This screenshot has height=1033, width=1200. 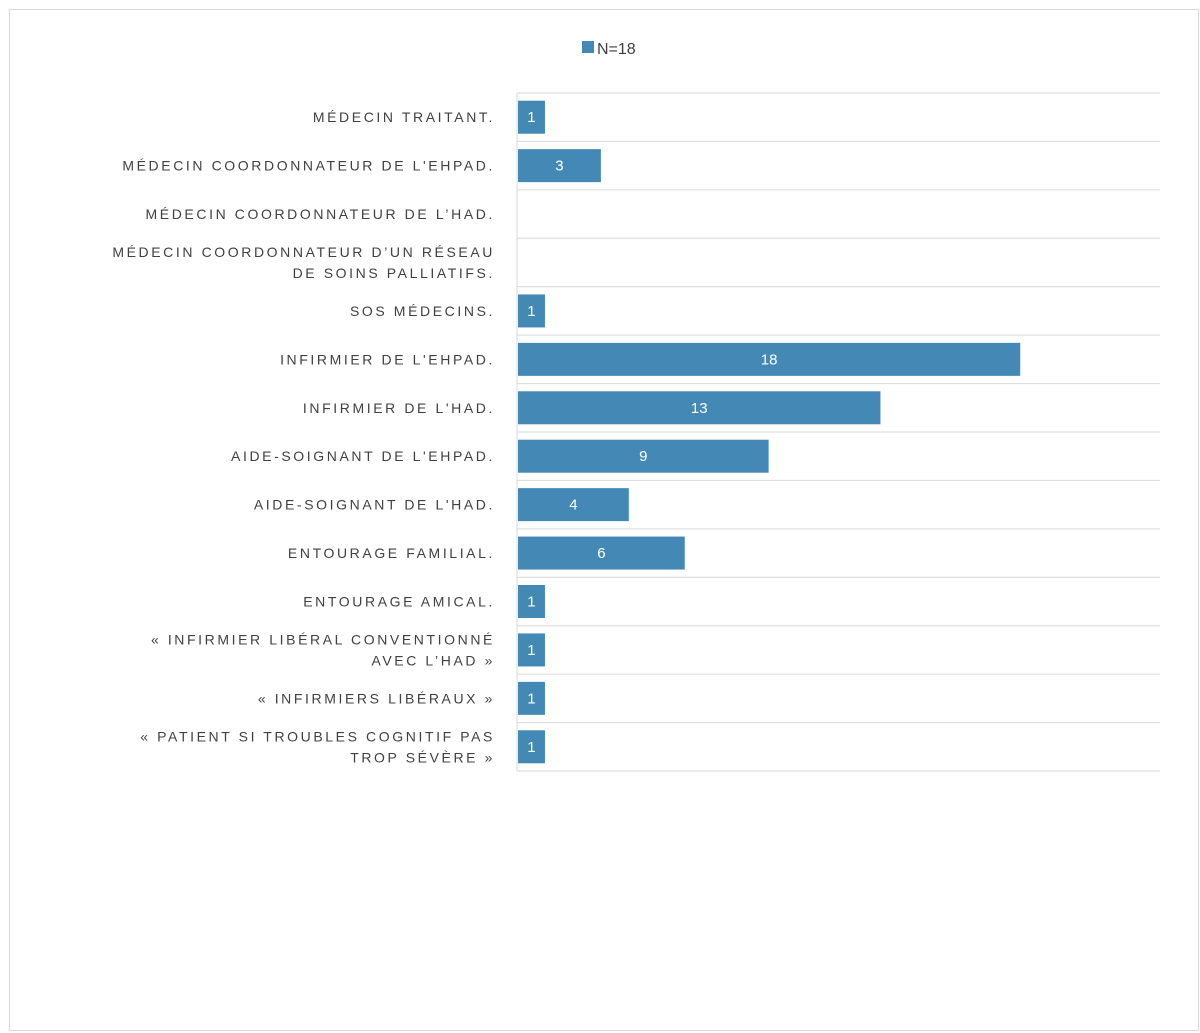 What do you see at coordinates (422, 311) in the screenshot?
I see `category-label: SOS MÉDECINS.` at bounding box center [422, 311].